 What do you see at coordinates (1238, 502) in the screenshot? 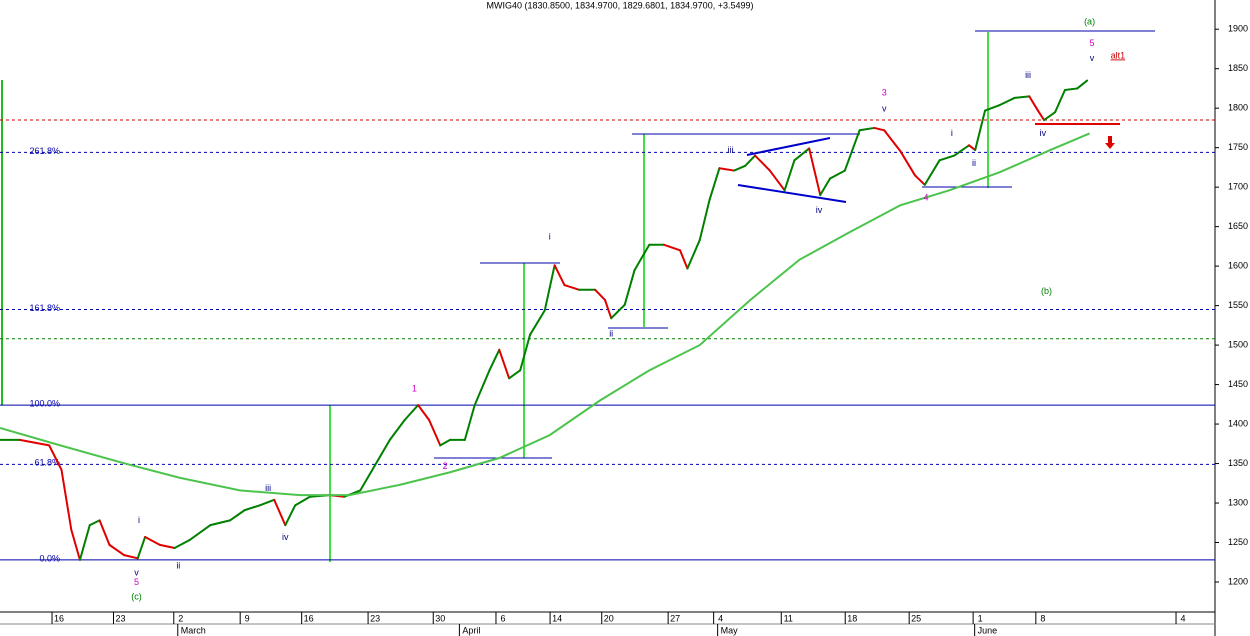
I see `y-tick-label: 1300` at bounding box center [1238, 502].